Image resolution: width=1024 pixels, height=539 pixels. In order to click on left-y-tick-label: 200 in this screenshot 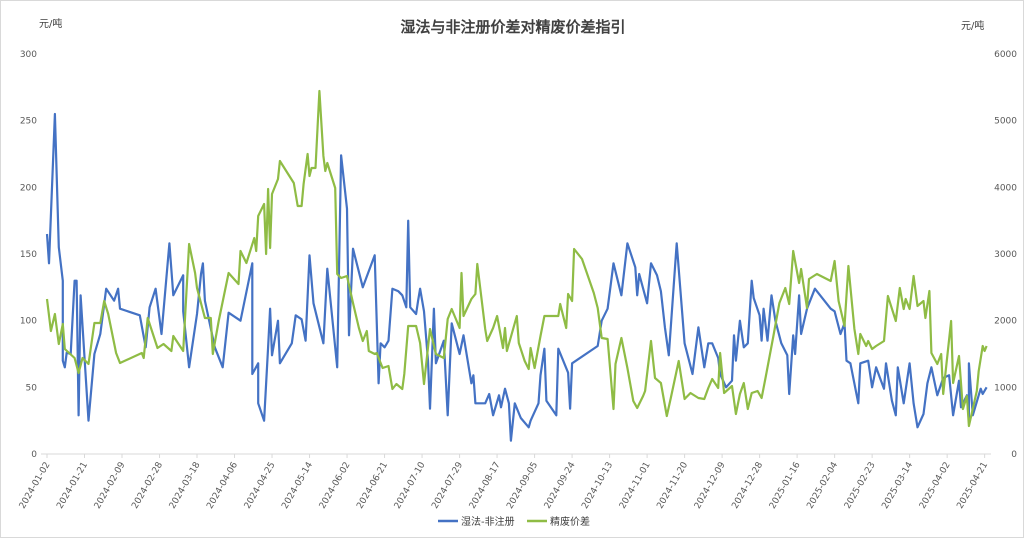, I will do `click(28, 188)`.